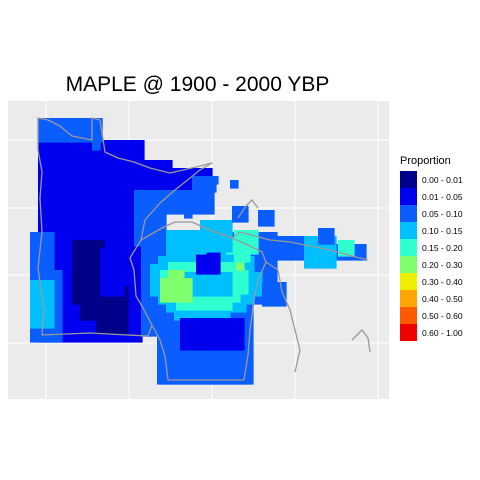  I want to click on legend-title: Proportion, so click(425, 161).